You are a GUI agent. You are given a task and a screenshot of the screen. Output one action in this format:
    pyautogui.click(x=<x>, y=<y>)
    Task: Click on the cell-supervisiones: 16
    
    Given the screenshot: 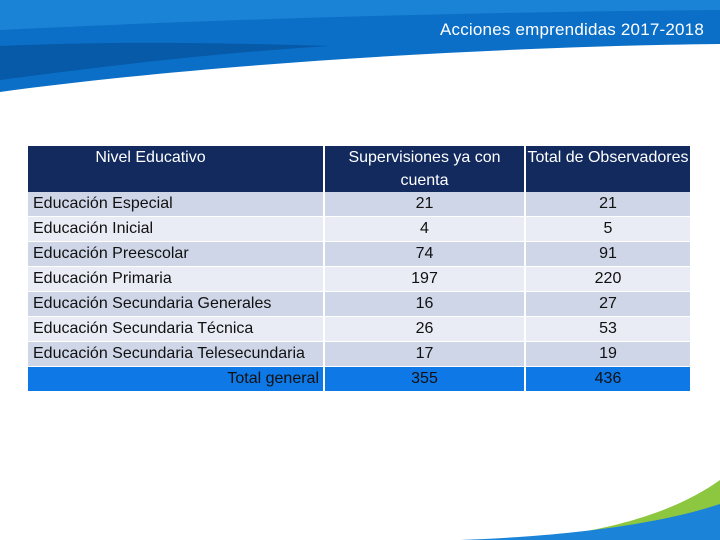 What is the action you would take?
    pyautogui.click(x=425, y=304)
    